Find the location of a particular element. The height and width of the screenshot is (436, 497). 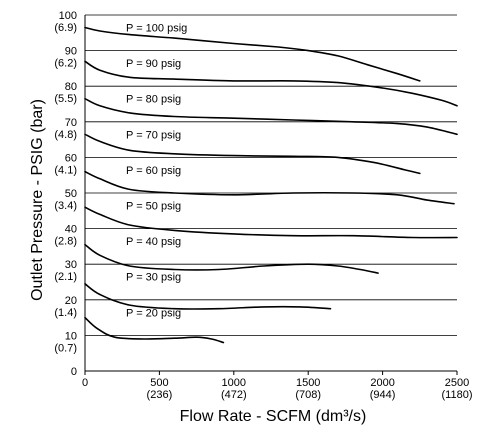

y-tick-sublabel: (6.2) is located at coordinates (65, 64).